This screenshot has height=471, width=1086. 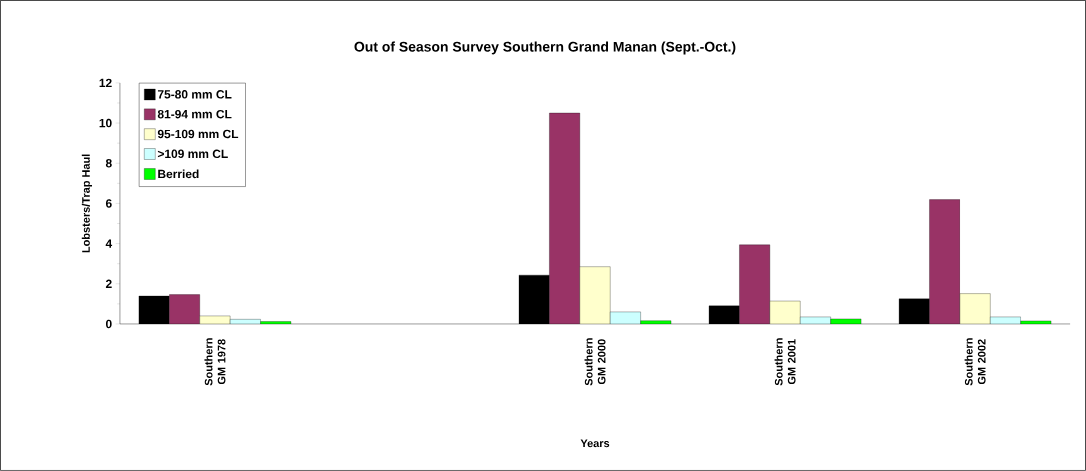 What do you see at coordinates (194, 114) in the screenshot?
I see `legend-label: 81-94 mm CL` at bounding box center [194, 114].